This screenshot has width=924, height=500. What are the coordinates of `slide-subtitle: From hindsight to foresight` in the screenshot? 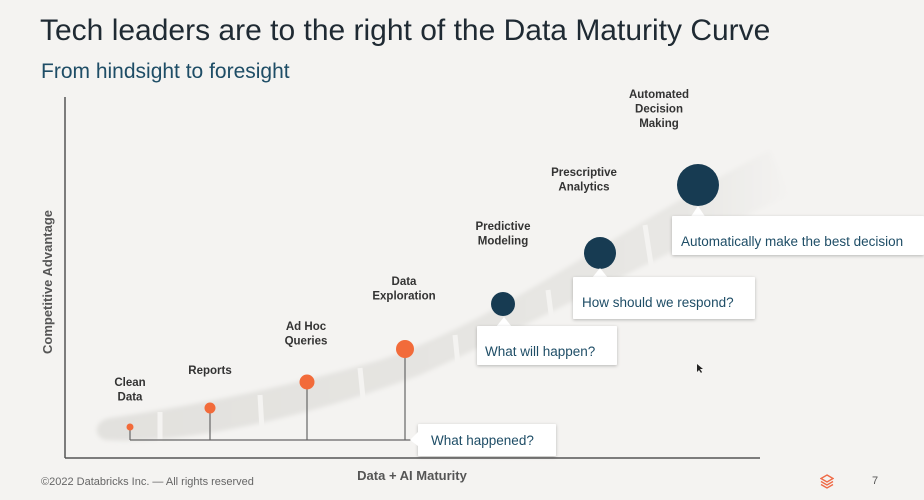 It's located at (165, 71).